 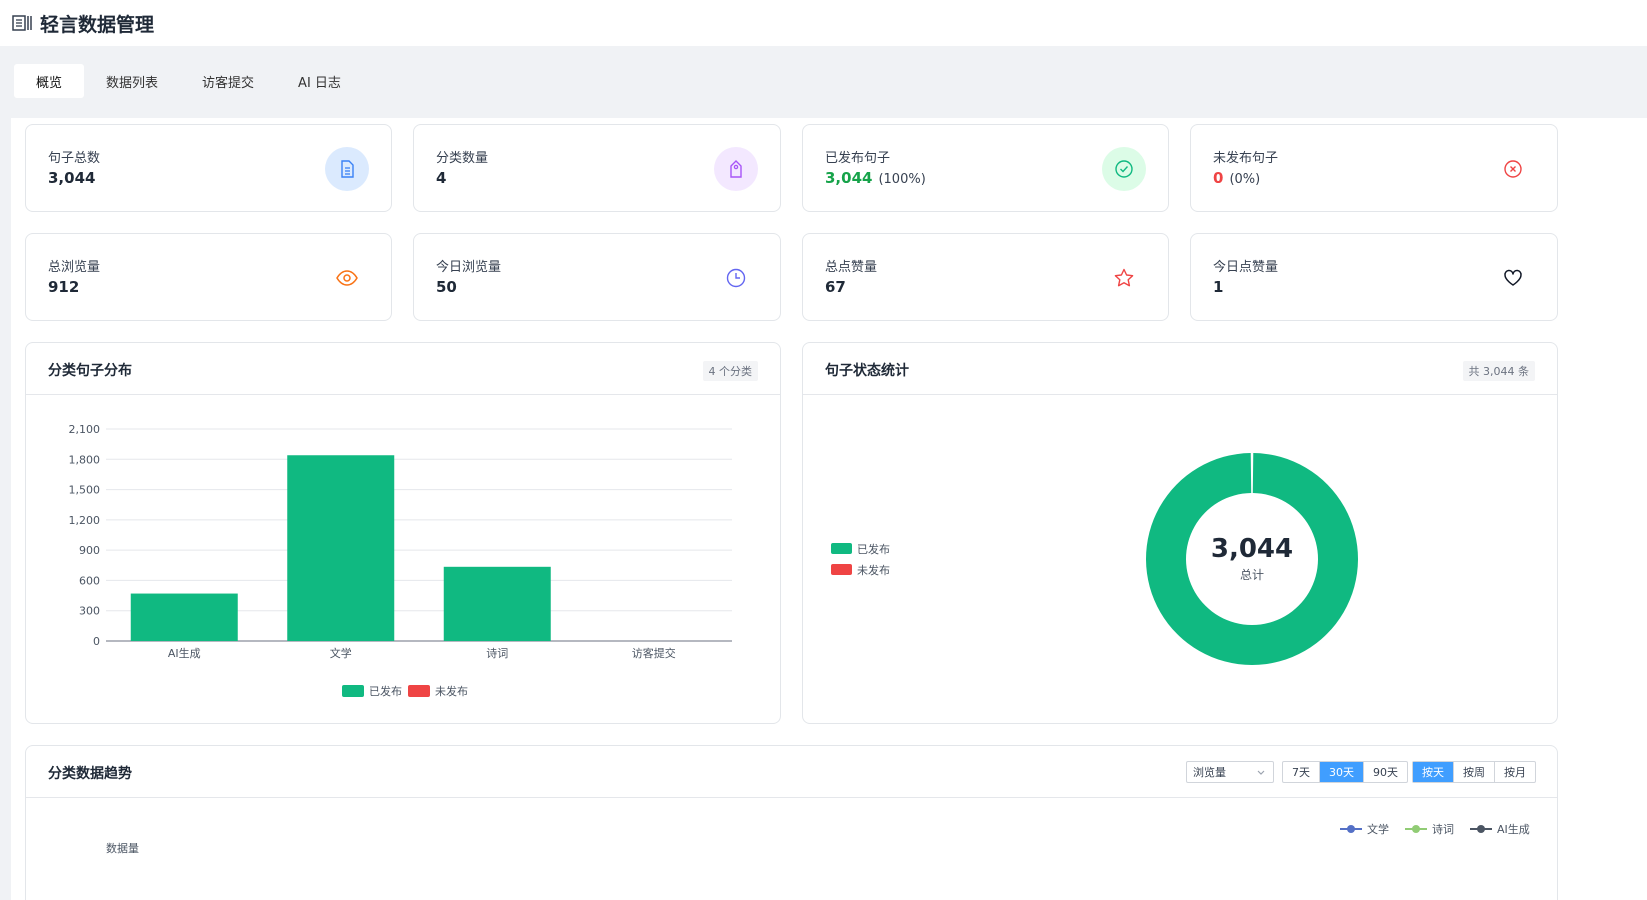 What do you see at coordinates (85, 429) in the screenshot?
I see `y-tick-label: 2,100` at bounding box center [85, 429].